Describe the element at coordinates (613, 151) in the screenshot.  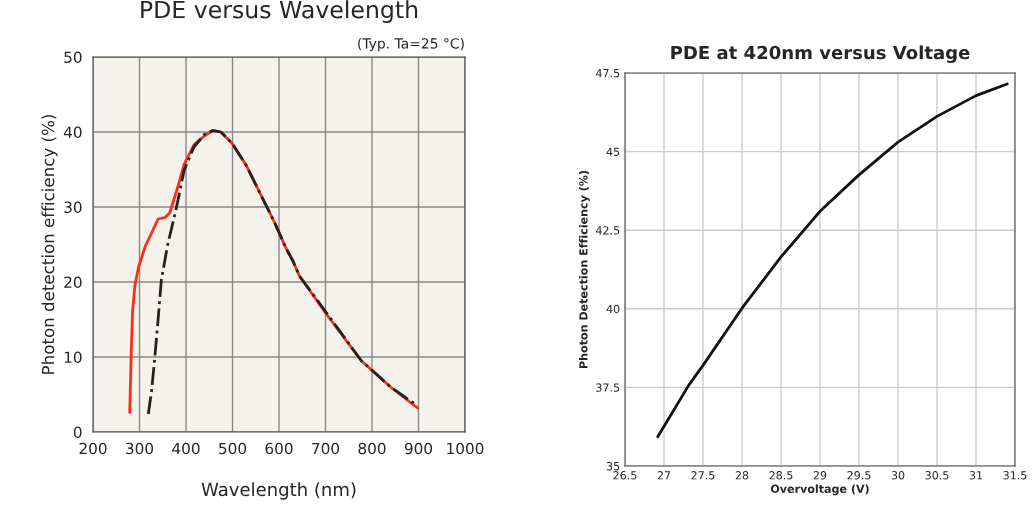
I see `y-tick-label: 45` at that location.